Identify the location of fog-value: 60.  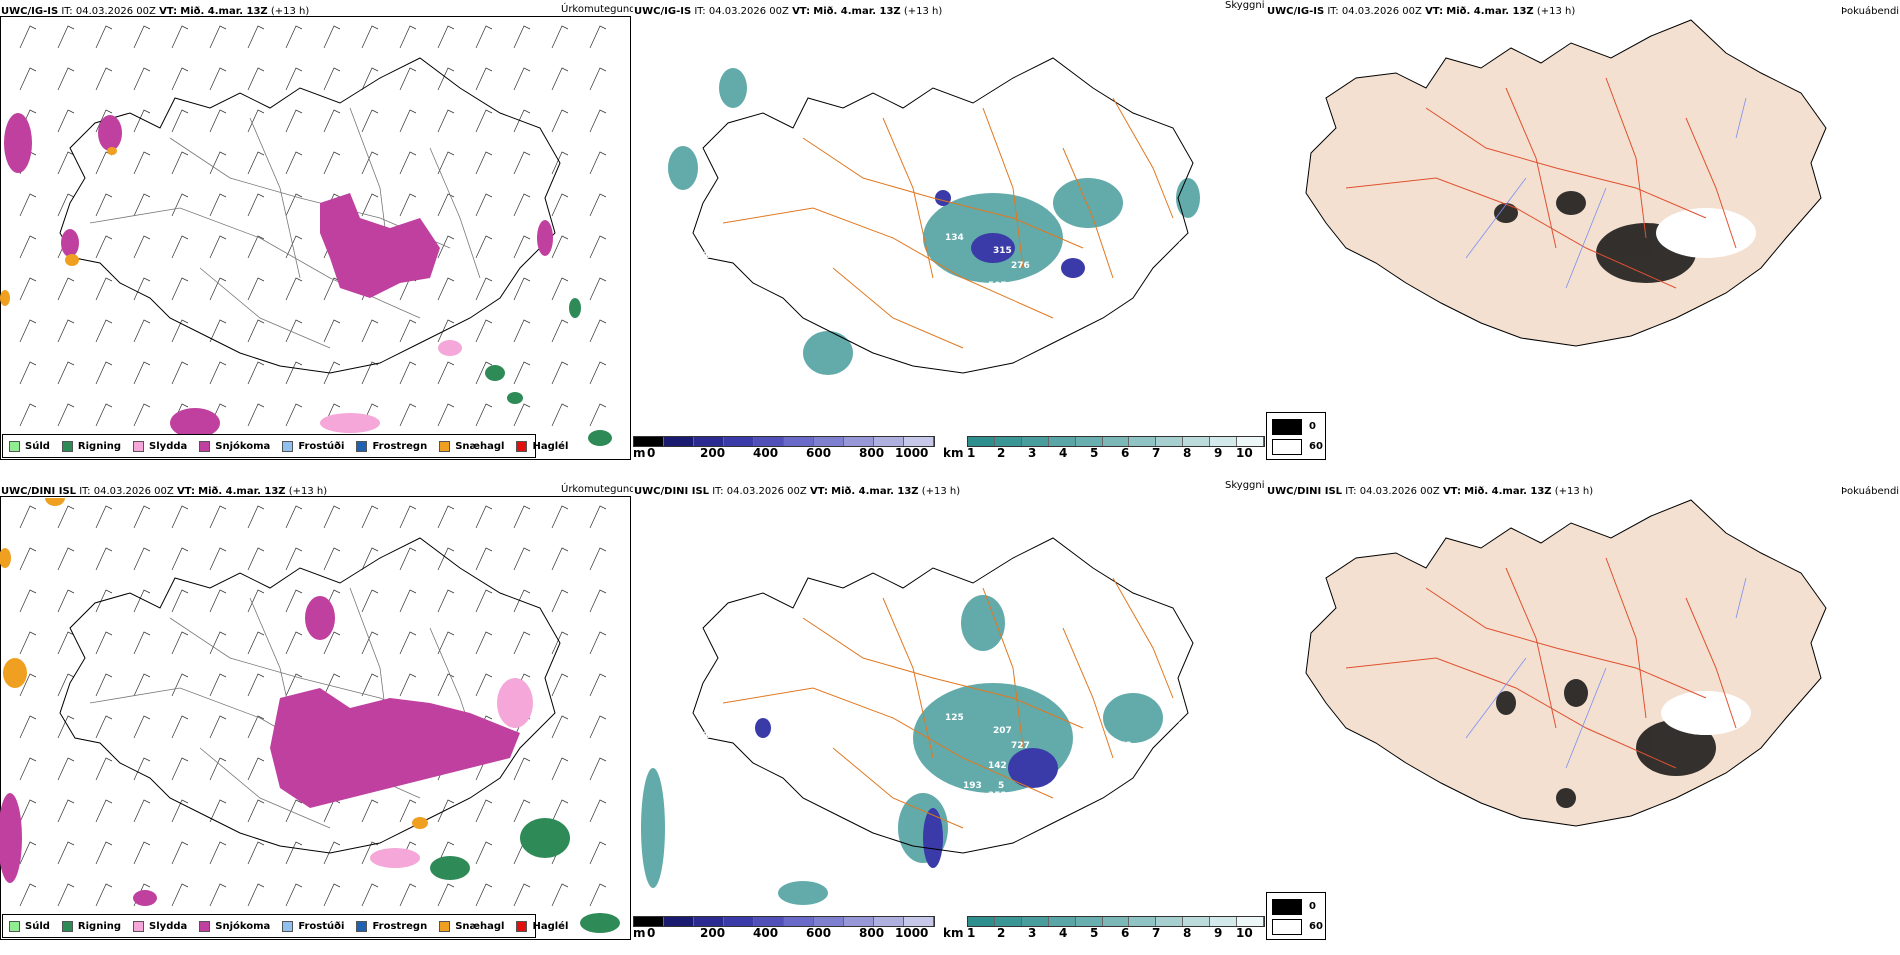
(1316, 926).